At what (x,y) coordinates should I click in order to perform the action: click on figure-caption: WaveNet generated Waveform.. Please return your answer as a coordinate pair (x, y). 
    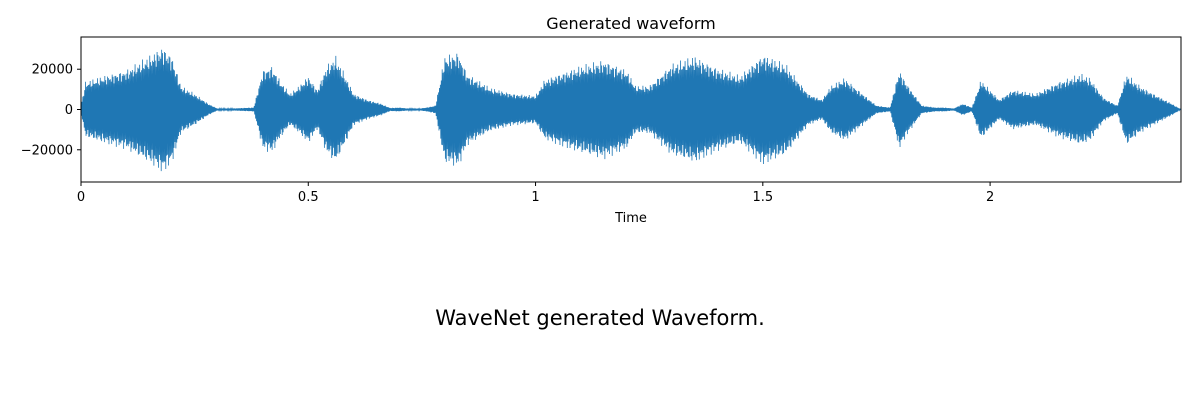
    Looking at the image, I should click on (600, 318).